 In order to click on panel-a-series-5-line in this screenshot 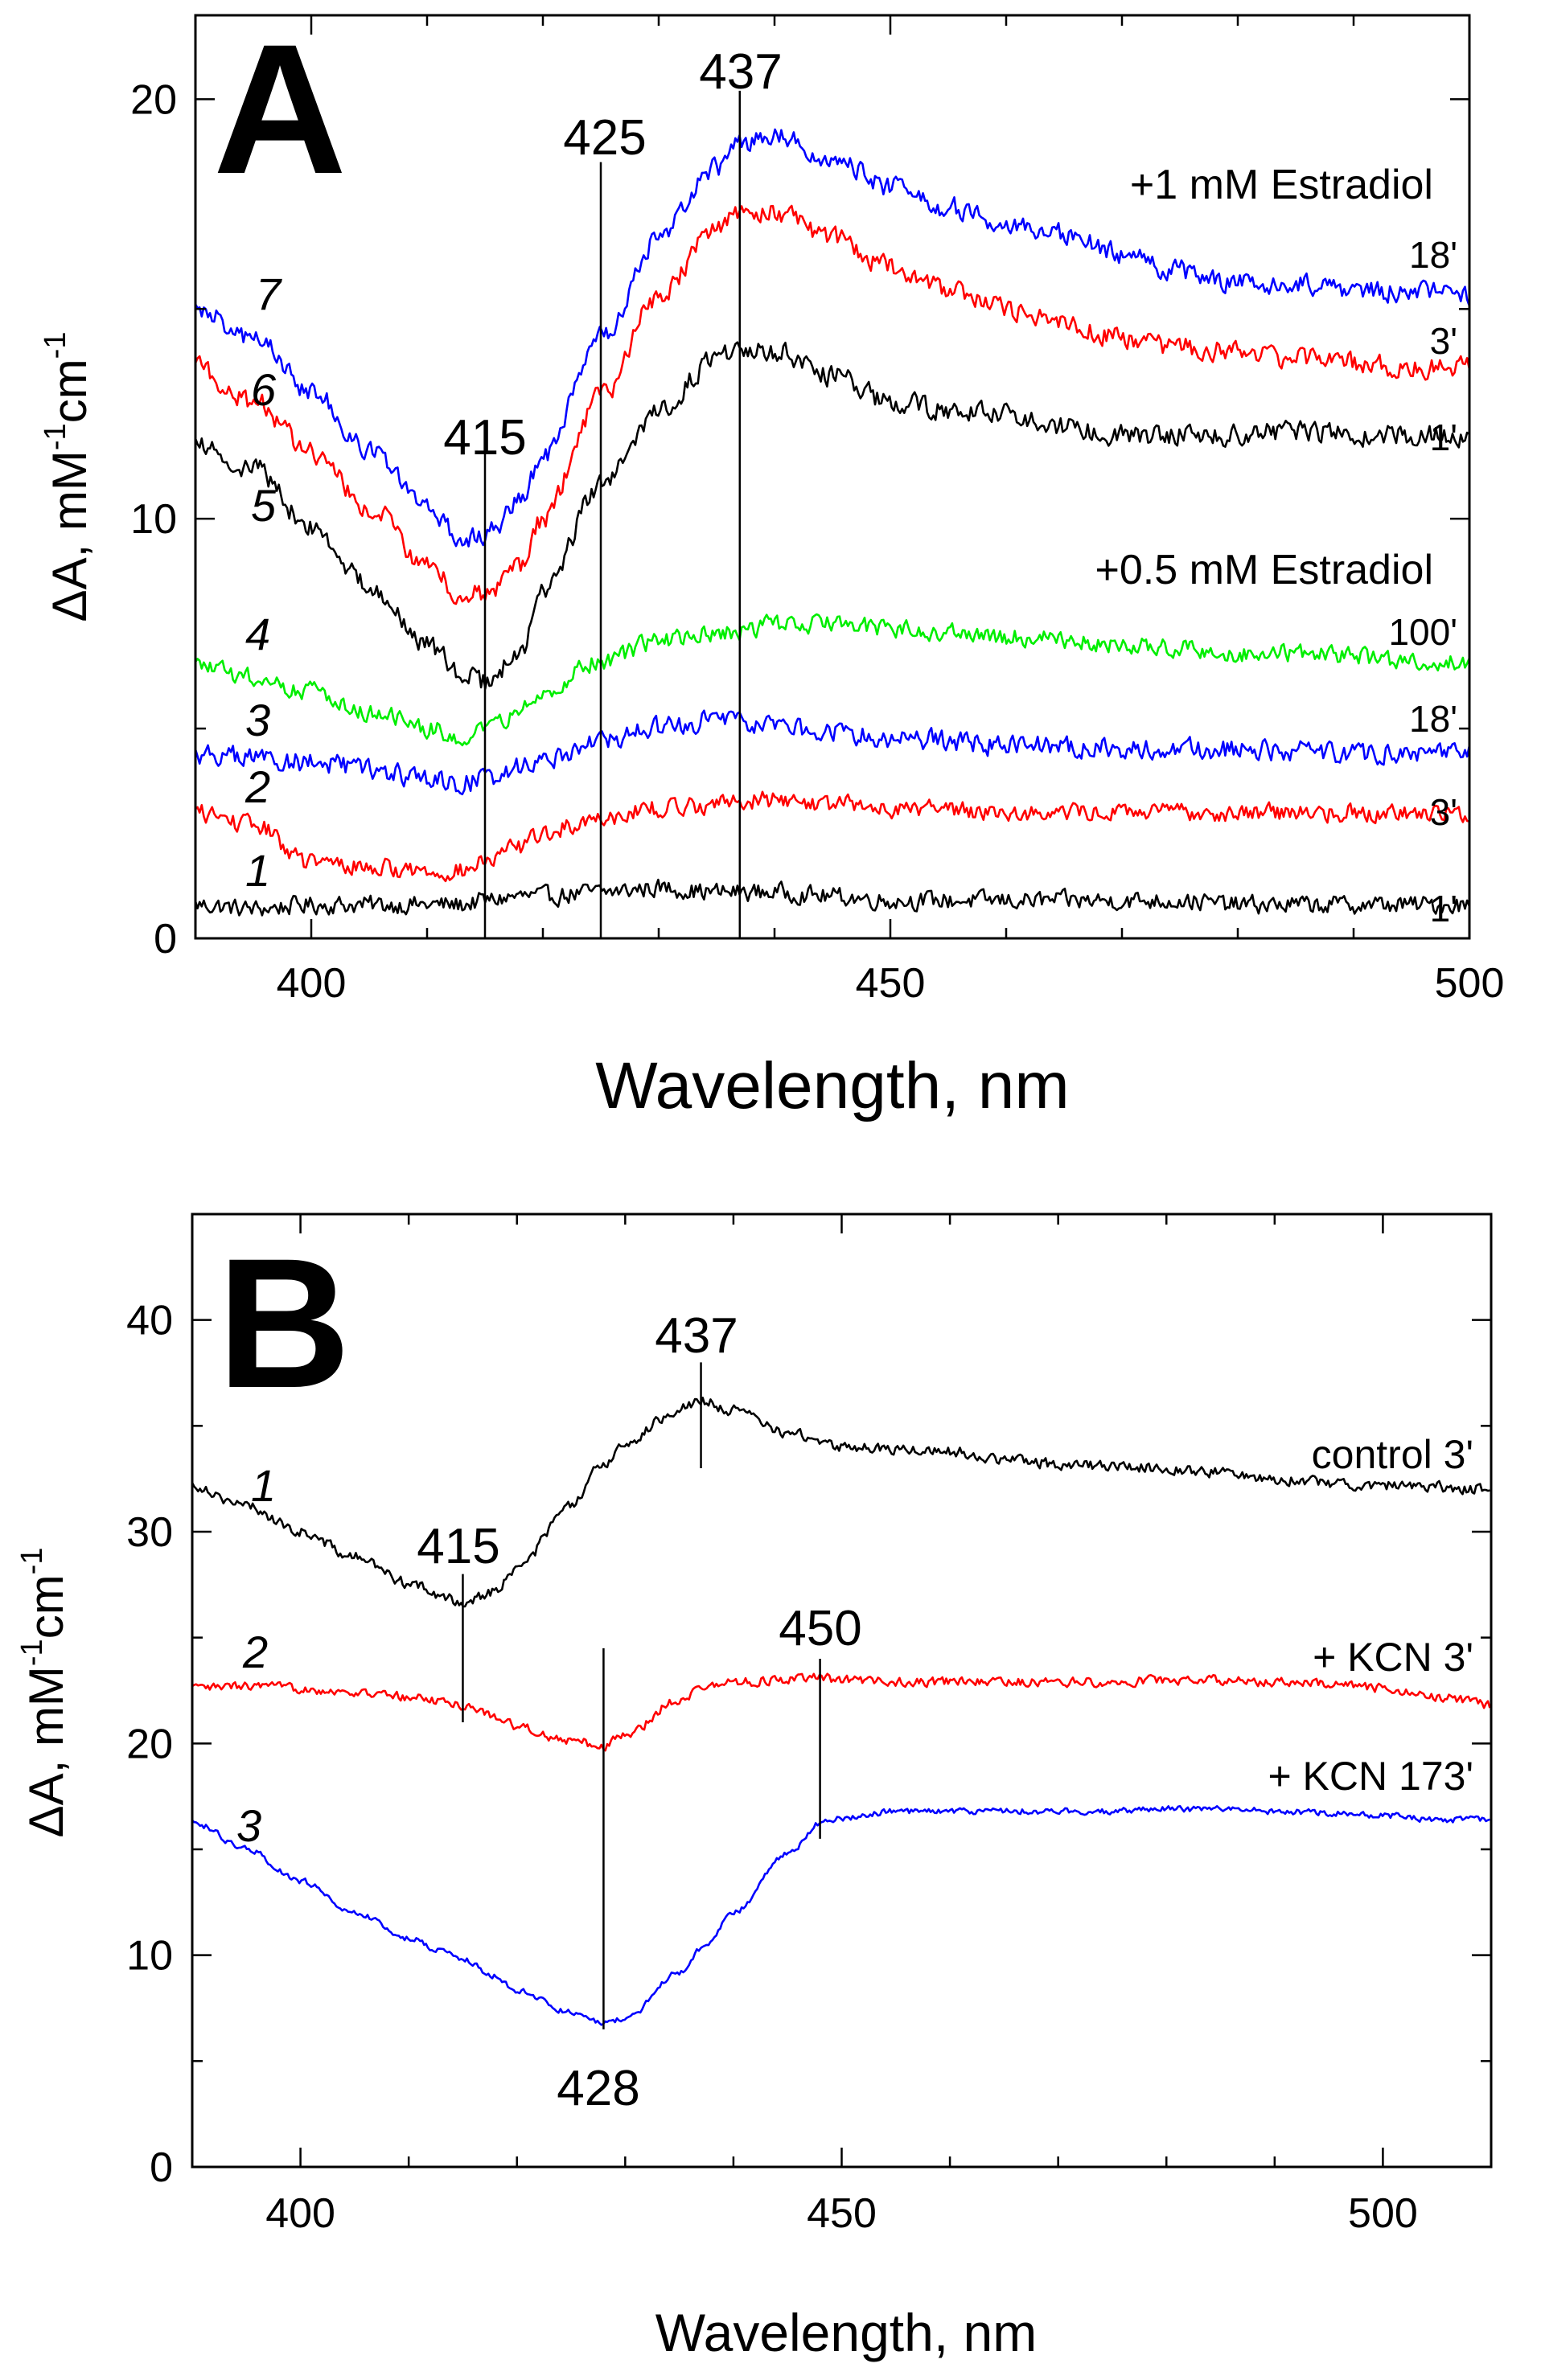, I will do `click(832, 515)`.